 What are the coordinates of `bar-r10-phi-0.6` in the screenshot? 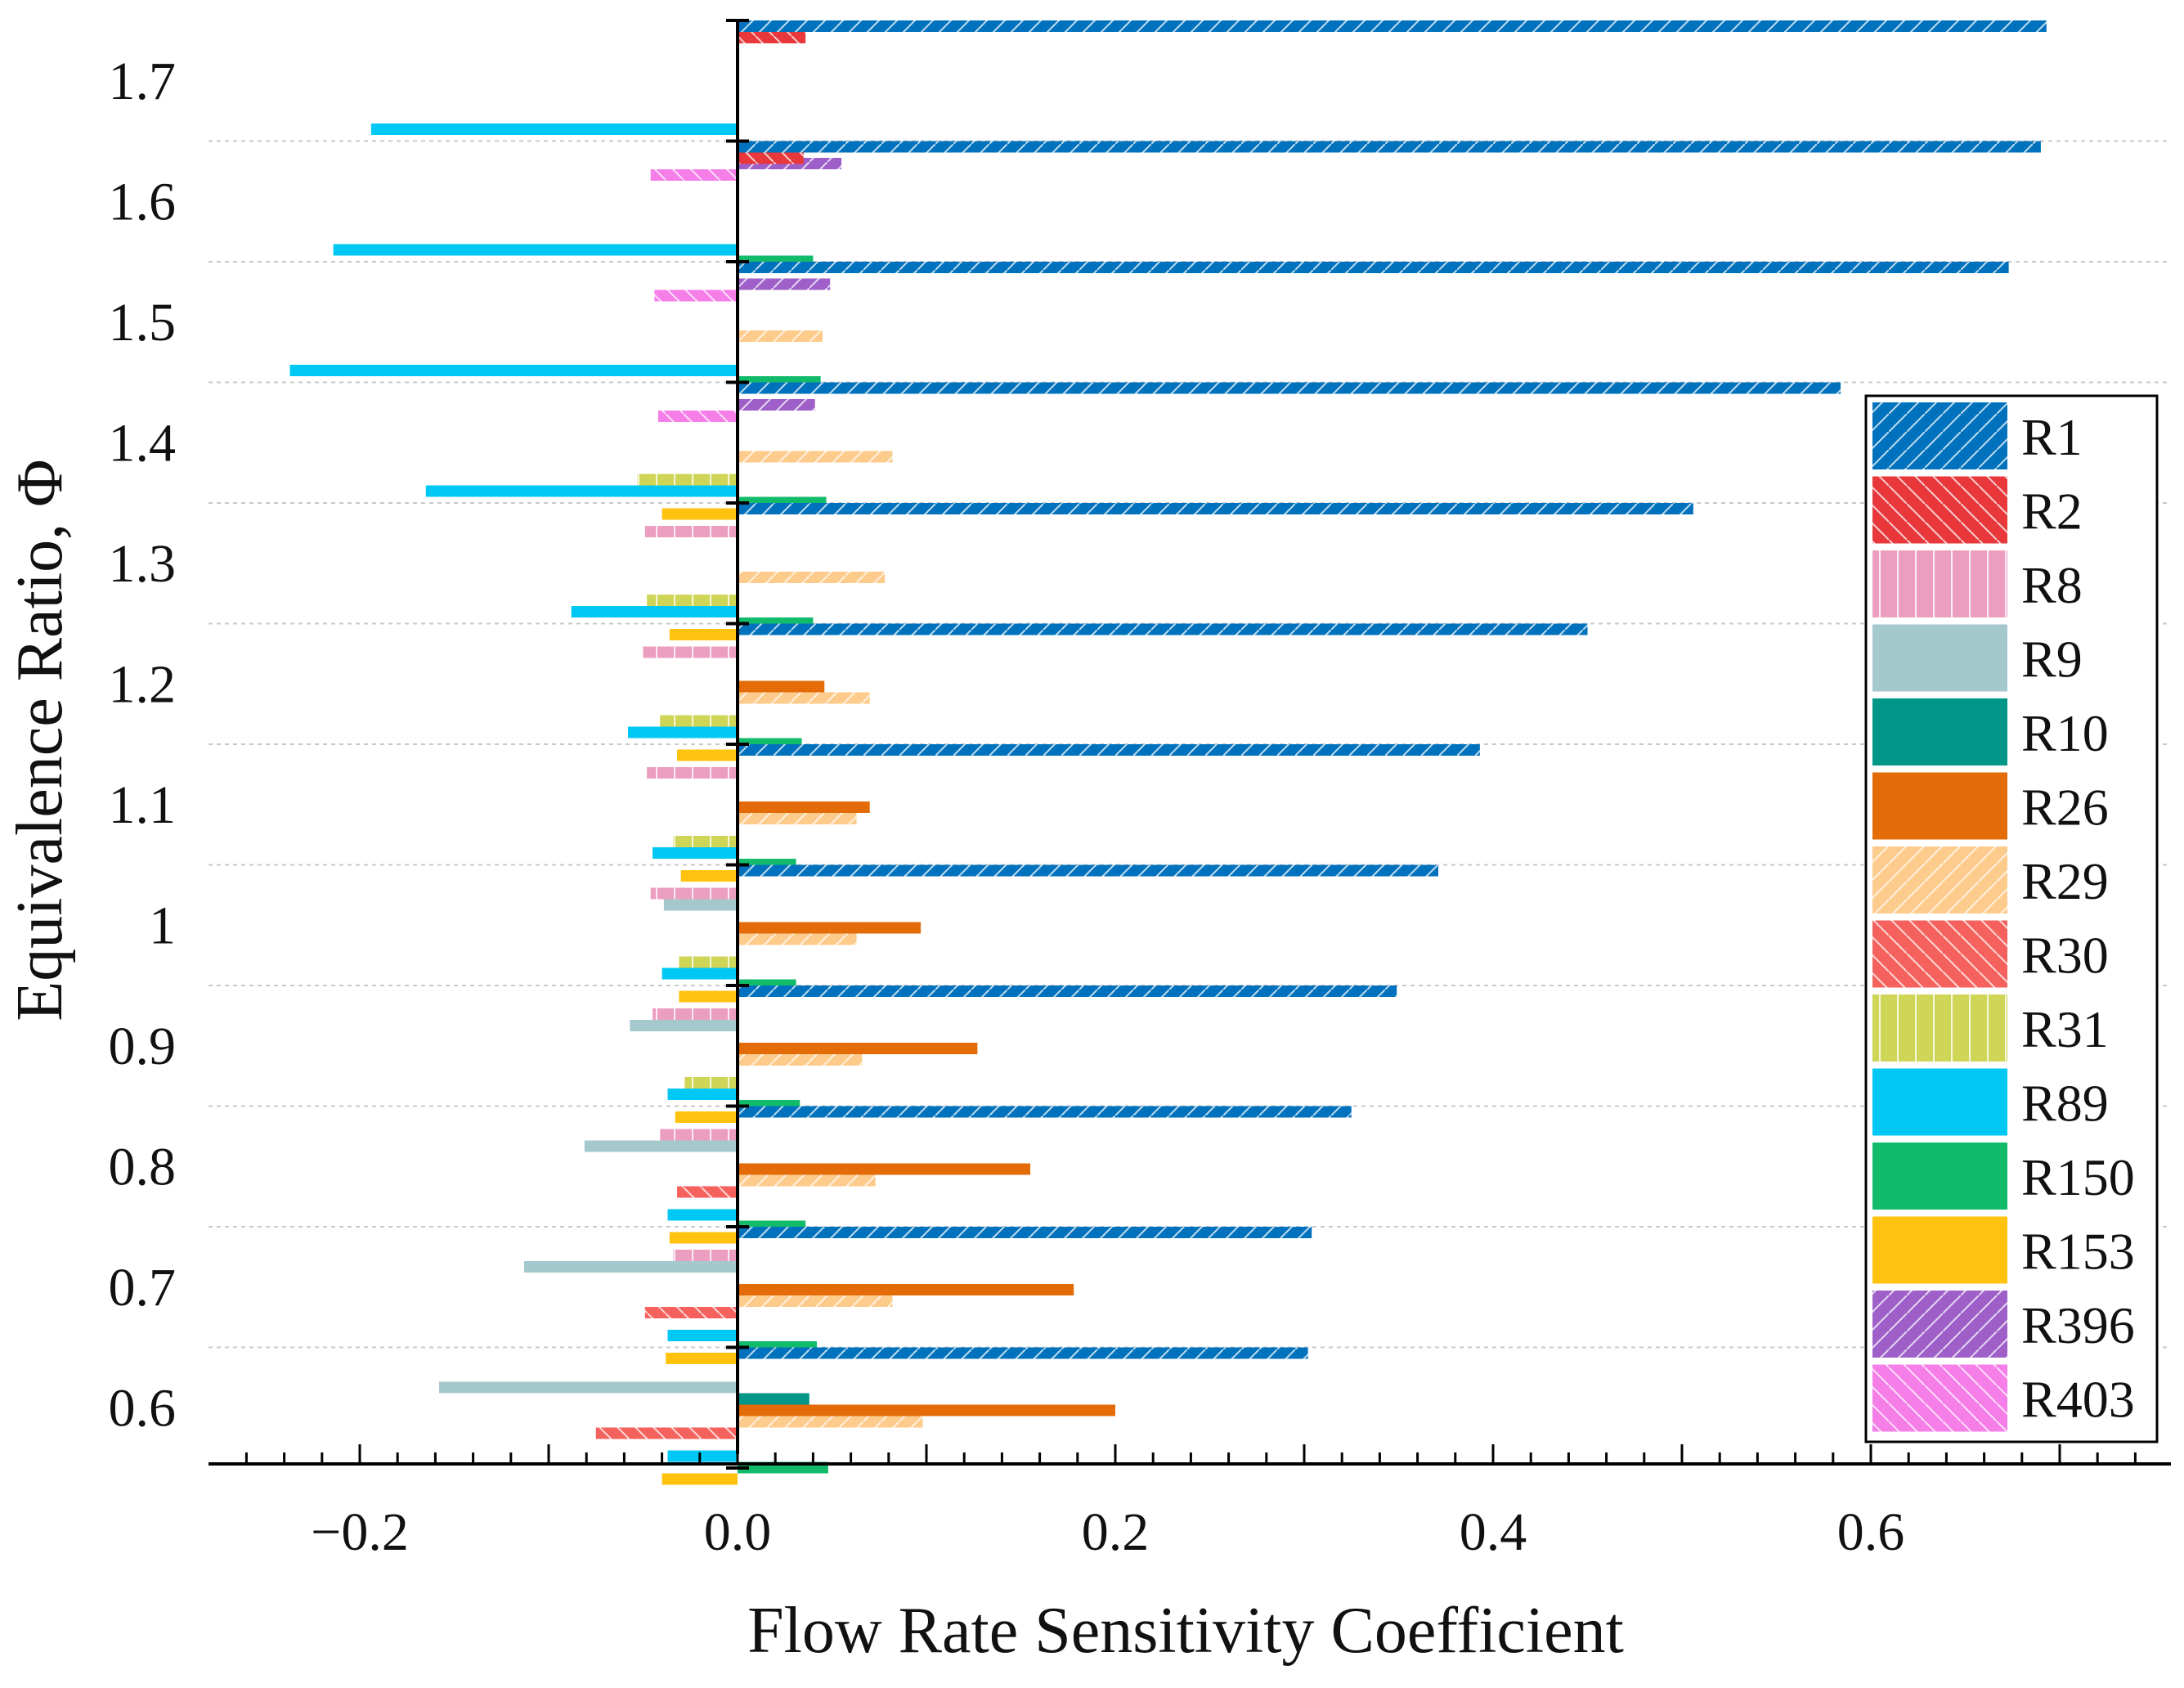 It's located at (774, 1399).